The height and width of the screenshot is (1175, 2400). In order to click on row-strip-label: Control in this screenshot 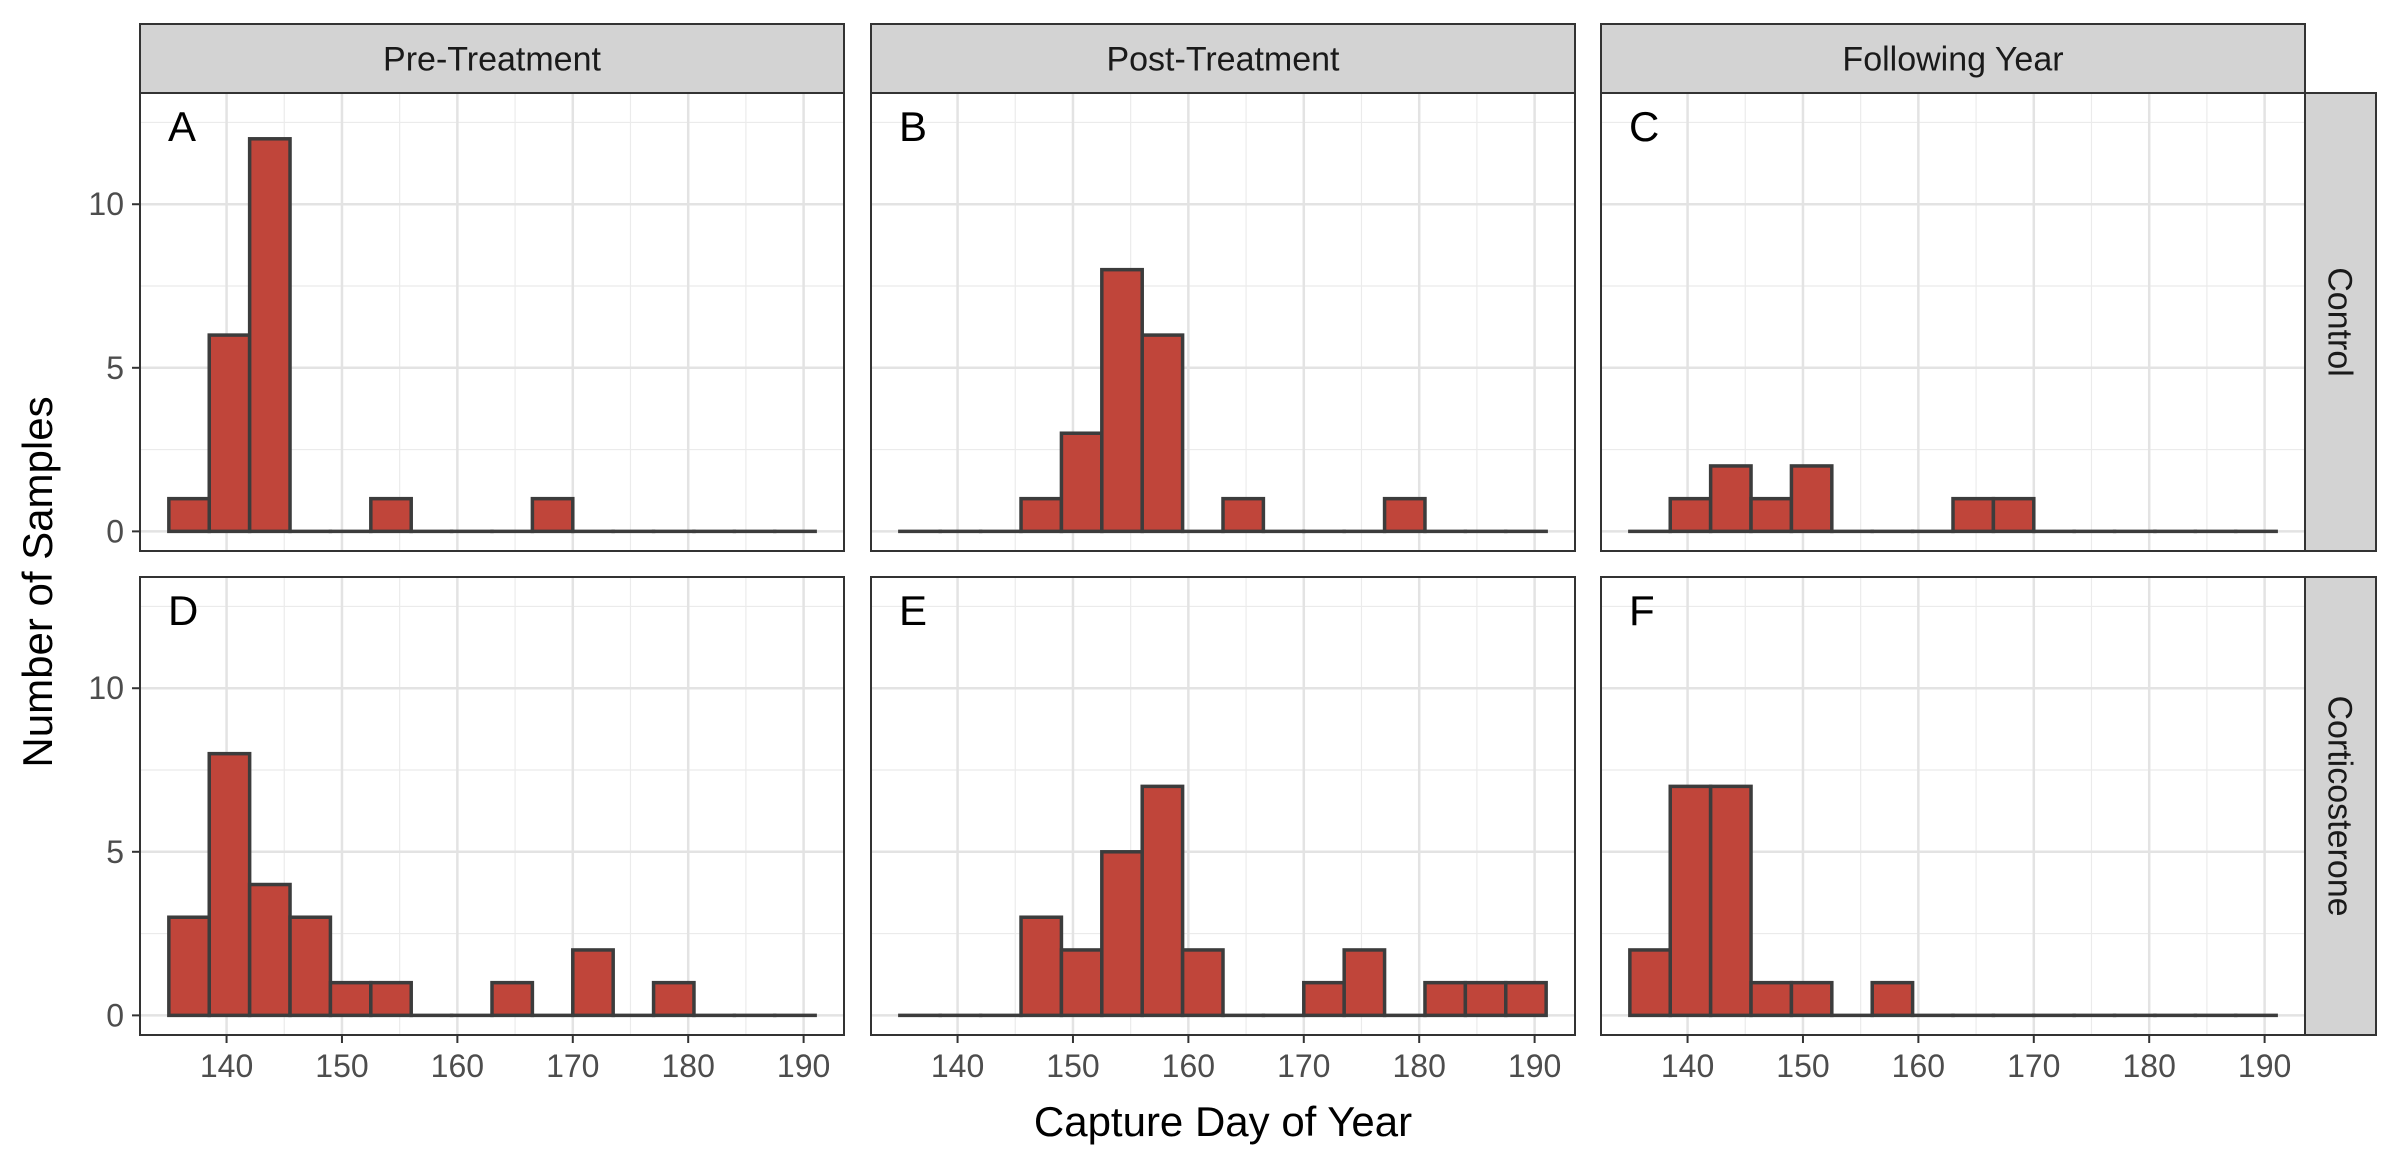, I will do `click(2340, 322)`.